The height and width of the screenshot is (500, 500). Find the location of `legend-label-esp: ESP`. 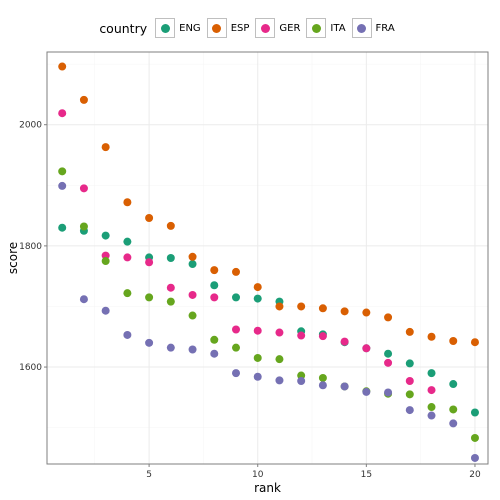

legend-label-esp: ESP is located at coordinates (240, 28).